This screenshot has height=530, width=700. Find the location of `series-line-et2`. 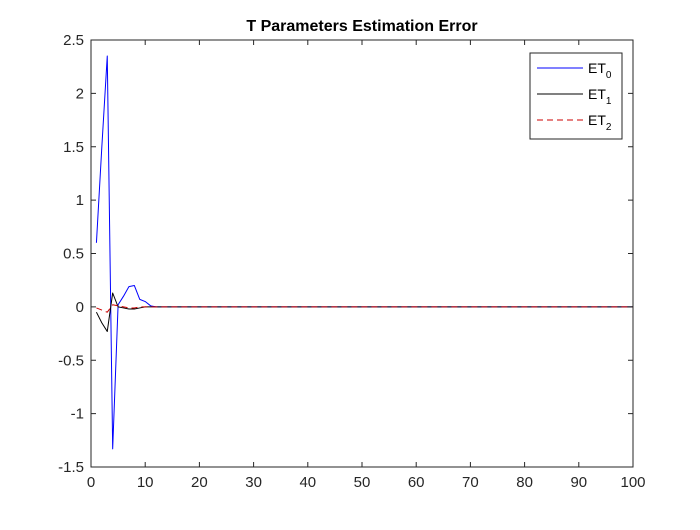

series-line-et2 is located at coordinates (364, 308).